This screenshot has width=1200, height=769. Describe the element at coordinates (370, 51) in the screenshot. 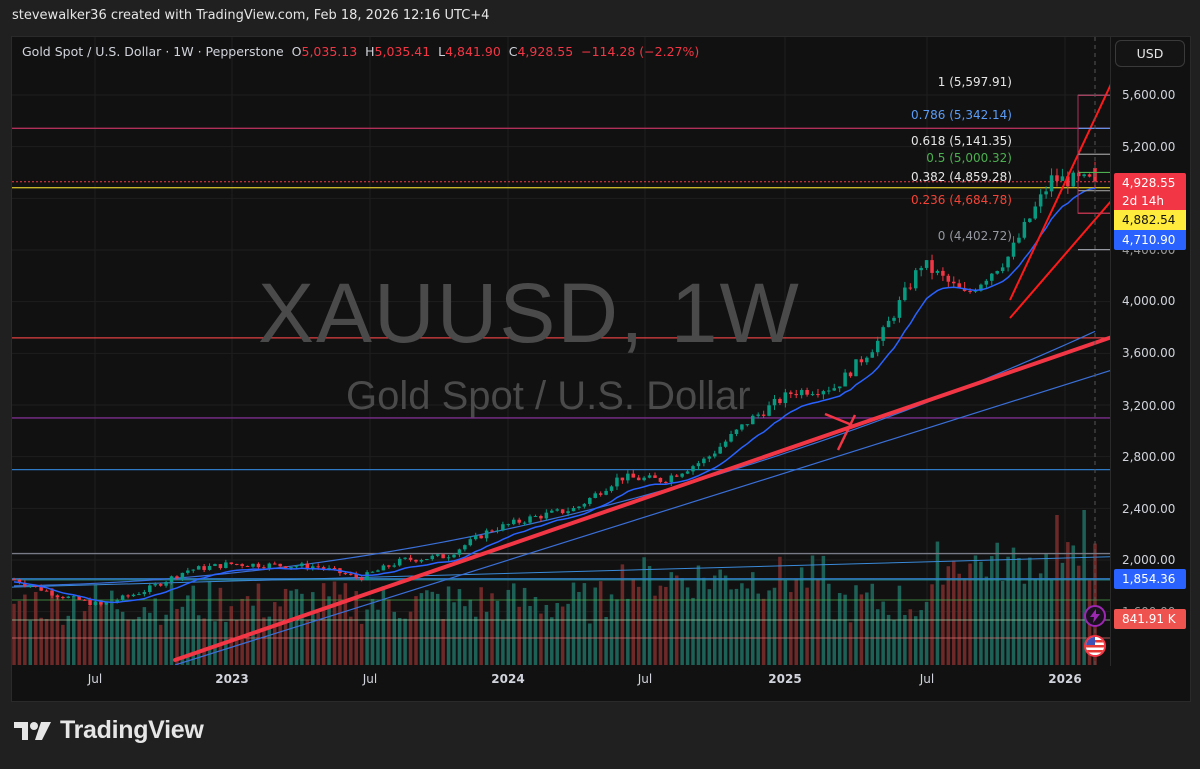

I see `legend-high-label: H` at that location.